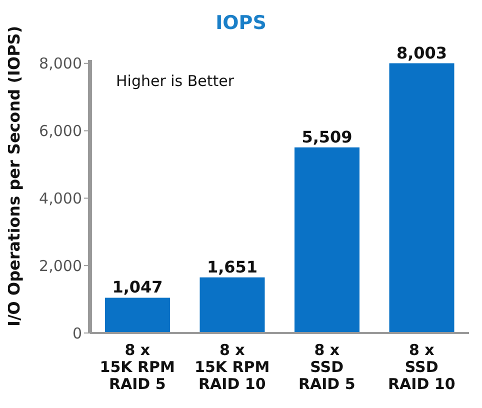  I want to click on y-tick-label: 8,000, so click(60, 63).